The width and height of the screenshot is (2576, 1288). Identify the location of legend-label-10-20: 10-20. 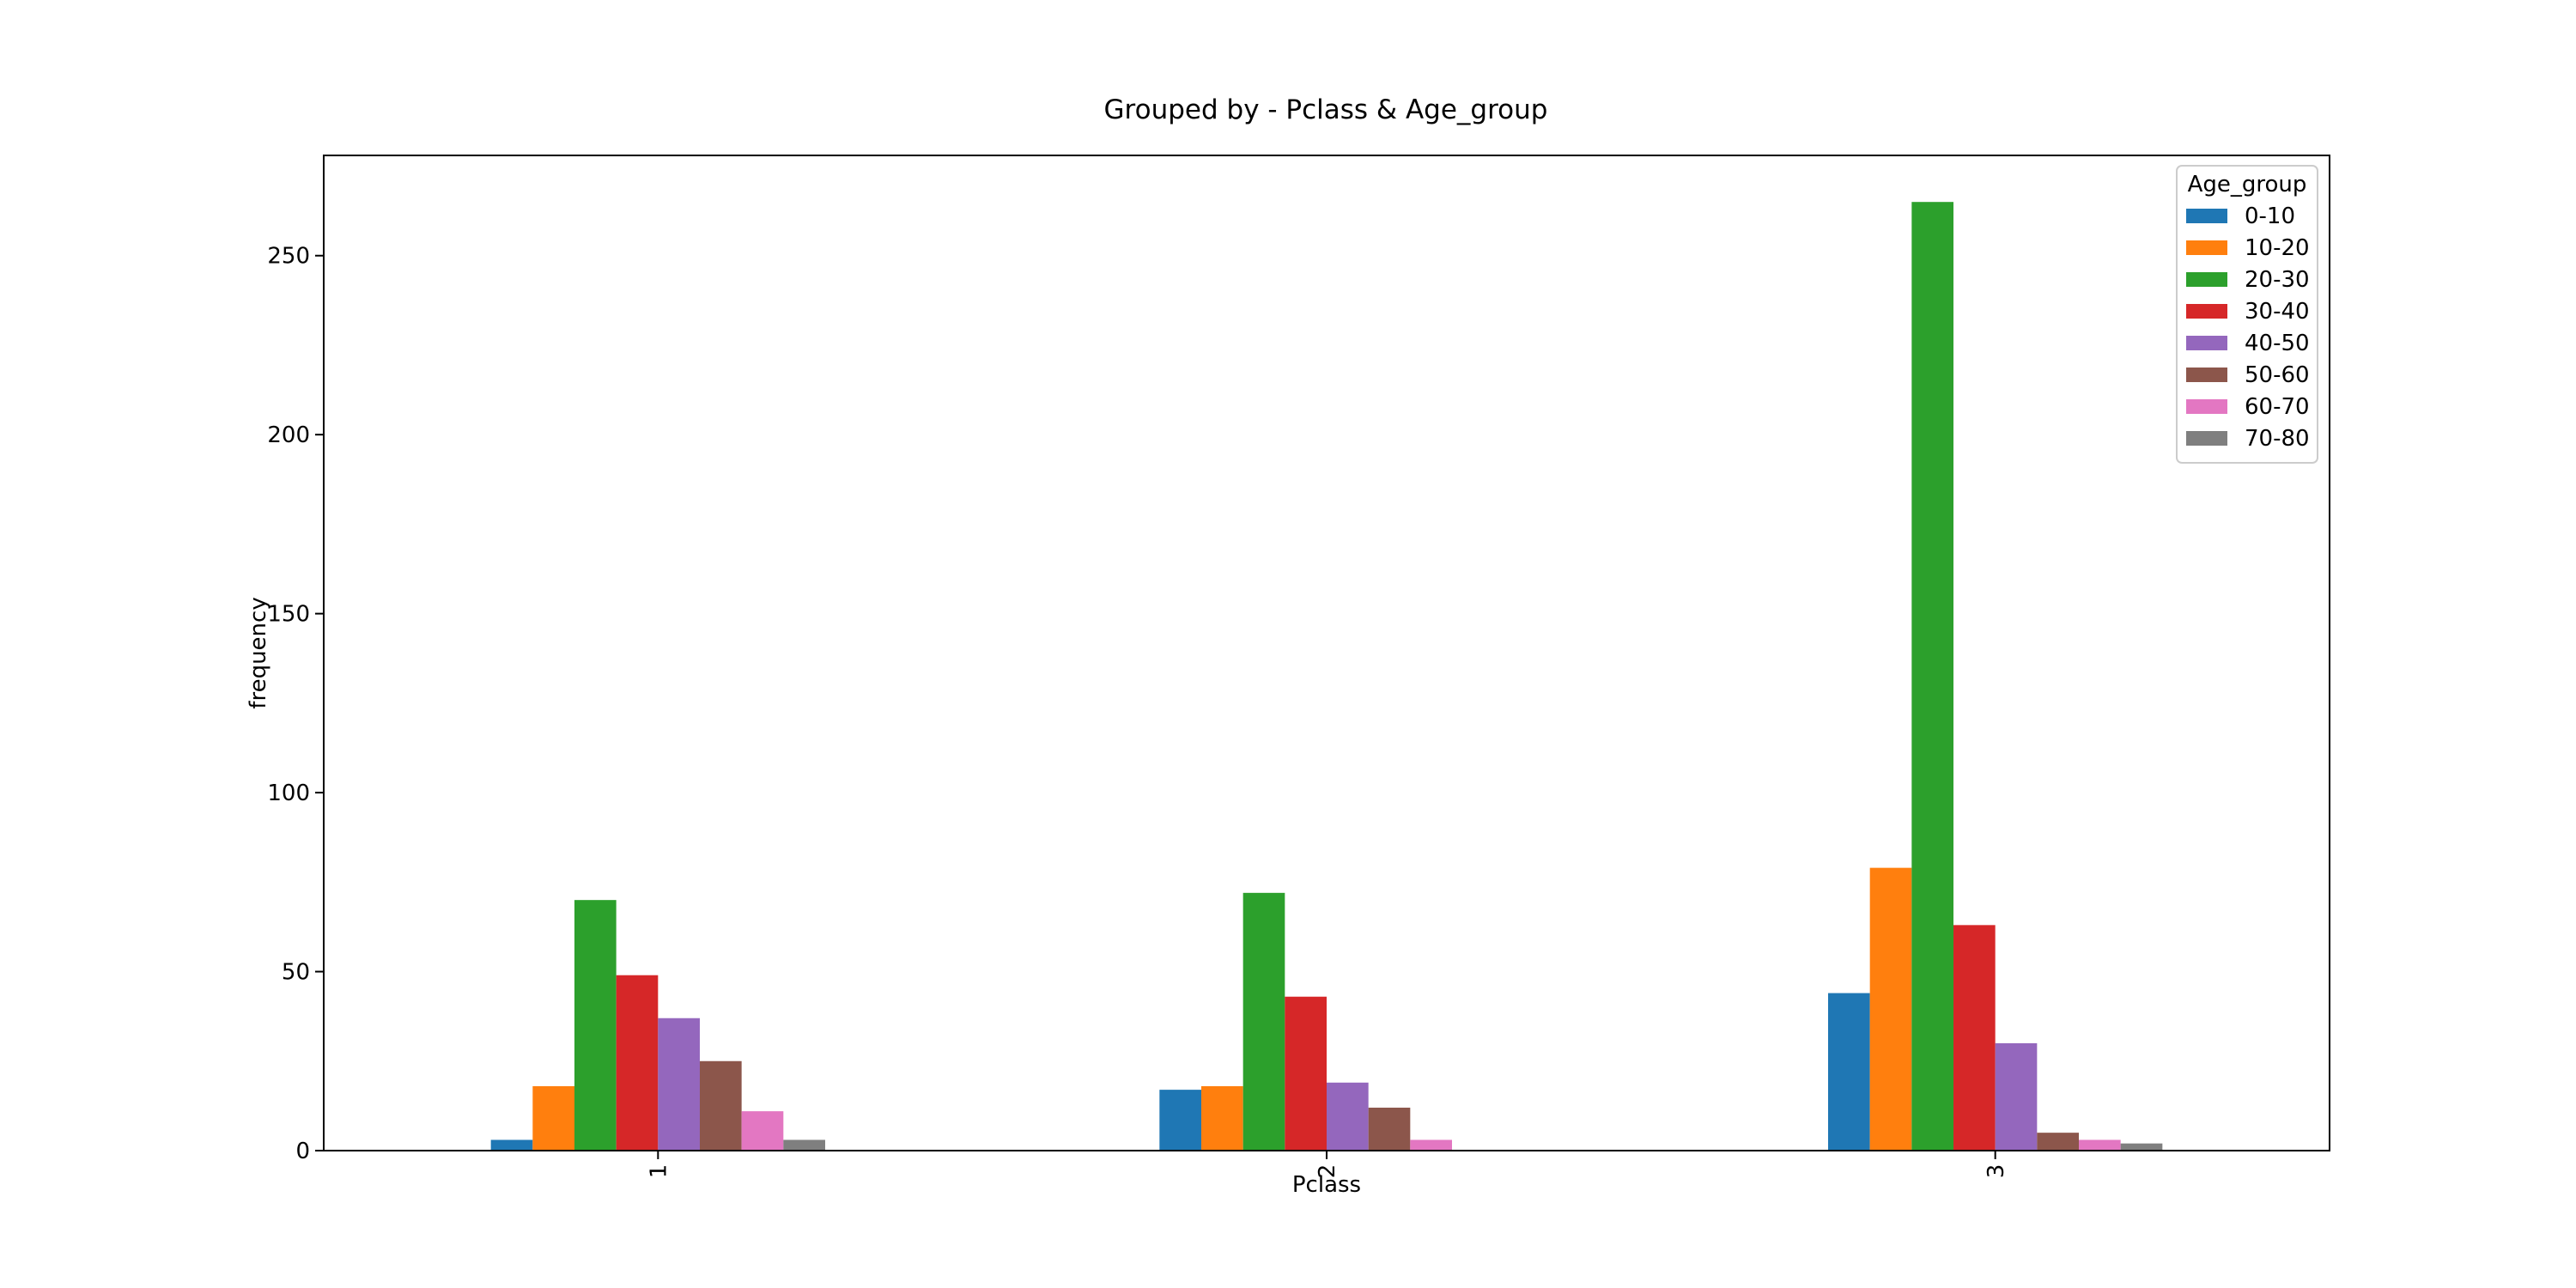
(2277, 248).